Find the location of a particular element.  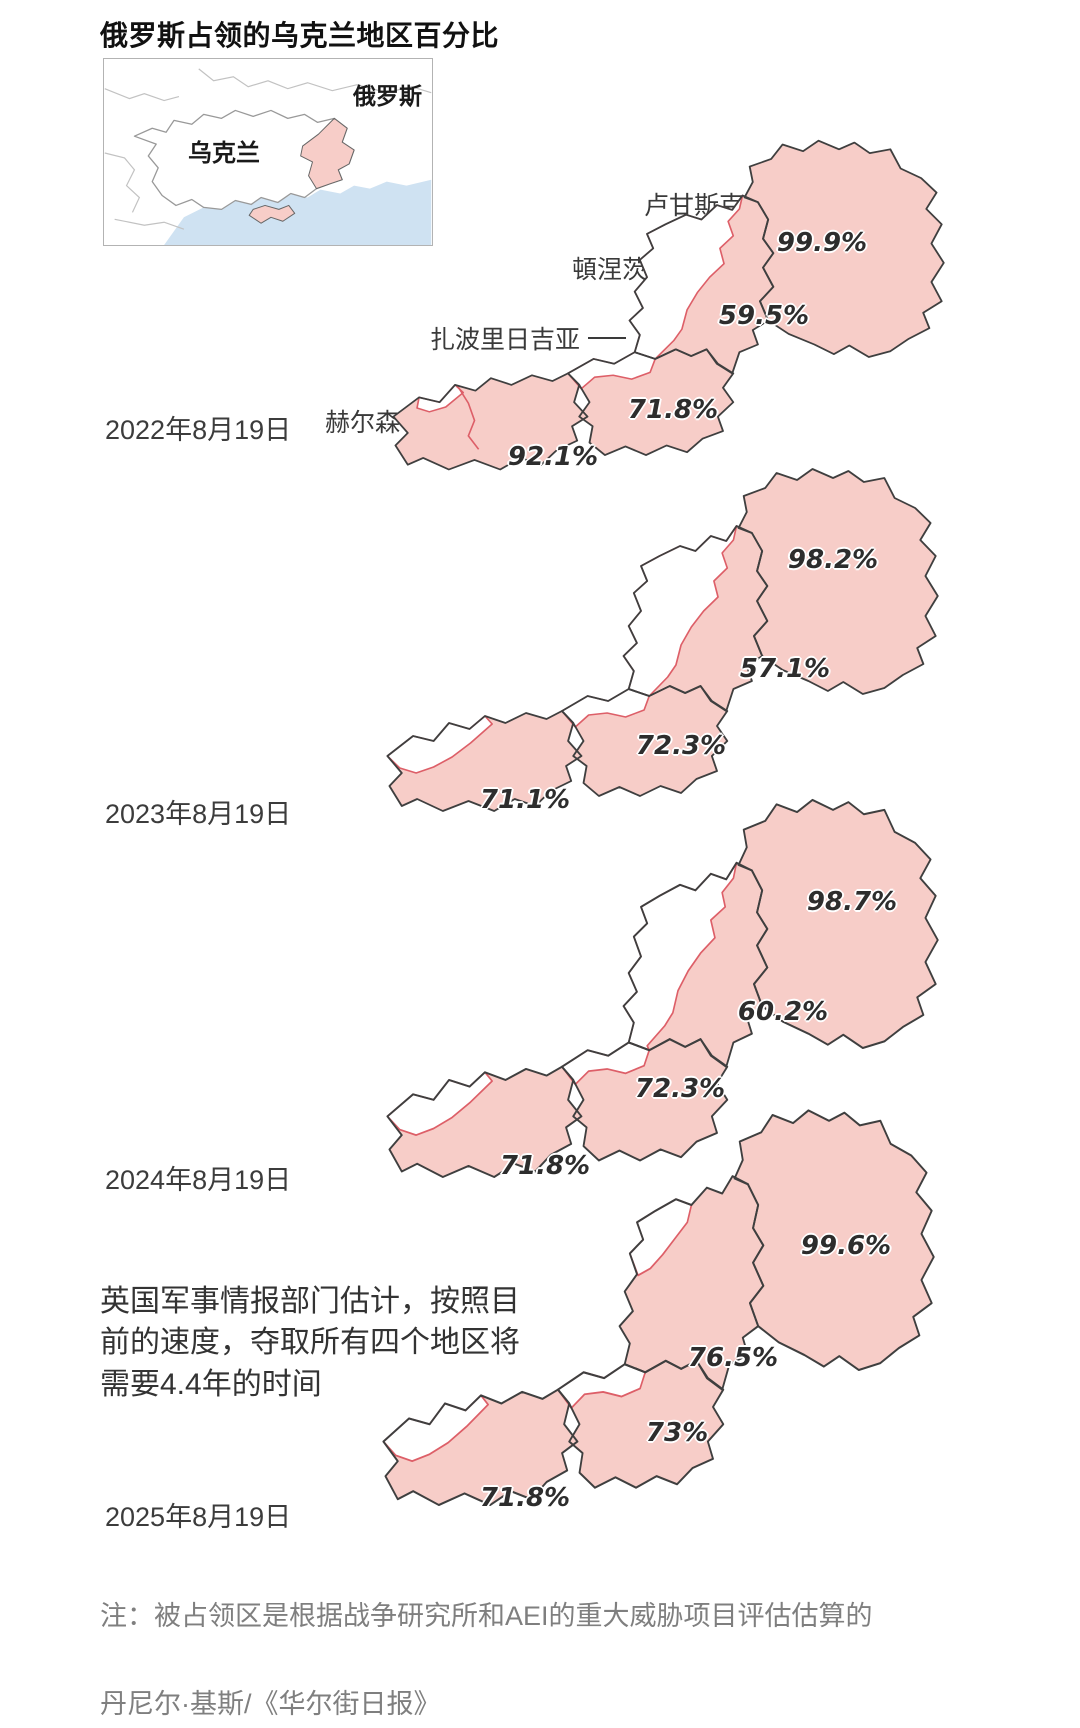

occupation-map-2023: 98.2% 57.1% 72.3% 71.1% is located at coordinates (659, 655).